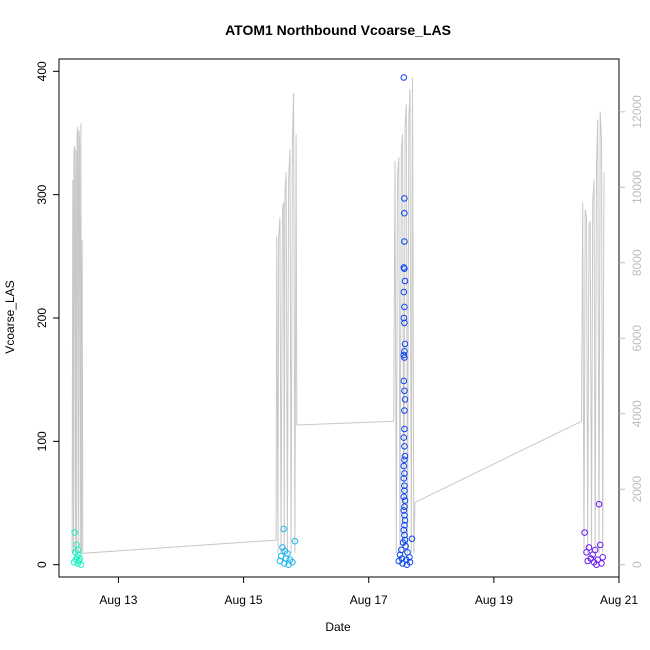  I want to click on y-tick-label: 0, so click(42, 564).